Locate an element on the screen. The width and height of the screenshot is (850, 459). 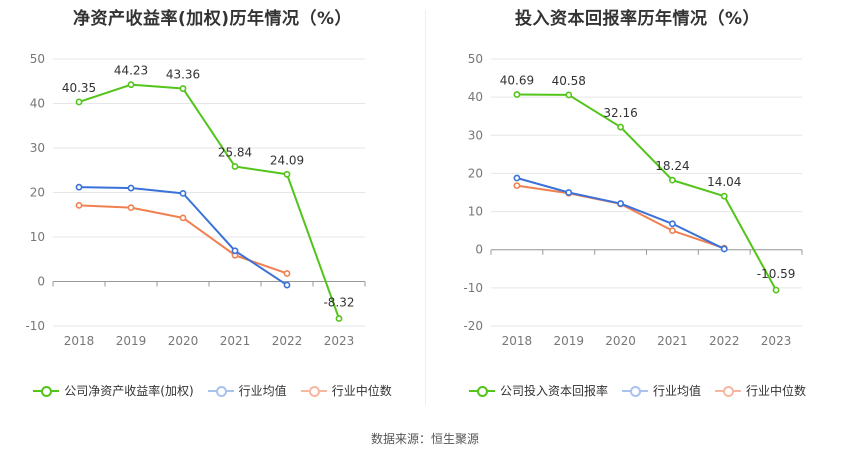
data-label: 40.69 is located at coordinates (517, 81).